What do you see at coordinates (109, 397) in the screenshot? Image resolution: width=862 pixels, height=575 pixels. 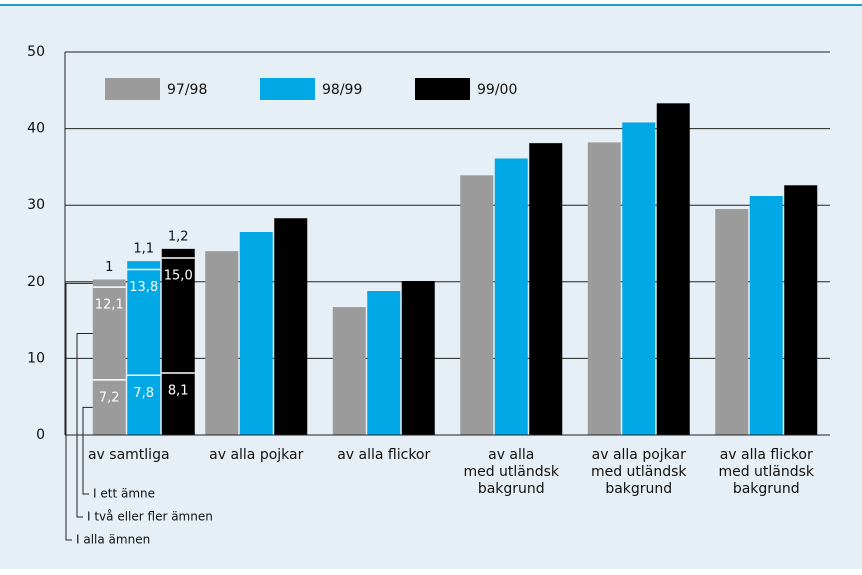 I see `data-label: 7,2` at bounding box center [109, 397].